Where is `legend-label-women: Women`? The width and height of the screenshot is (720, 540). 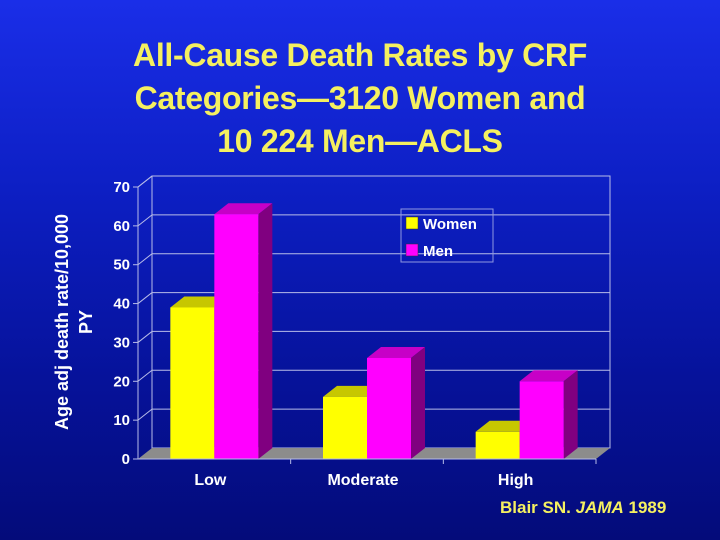
legend-label-women: Women is located at coordinates (450, 224).